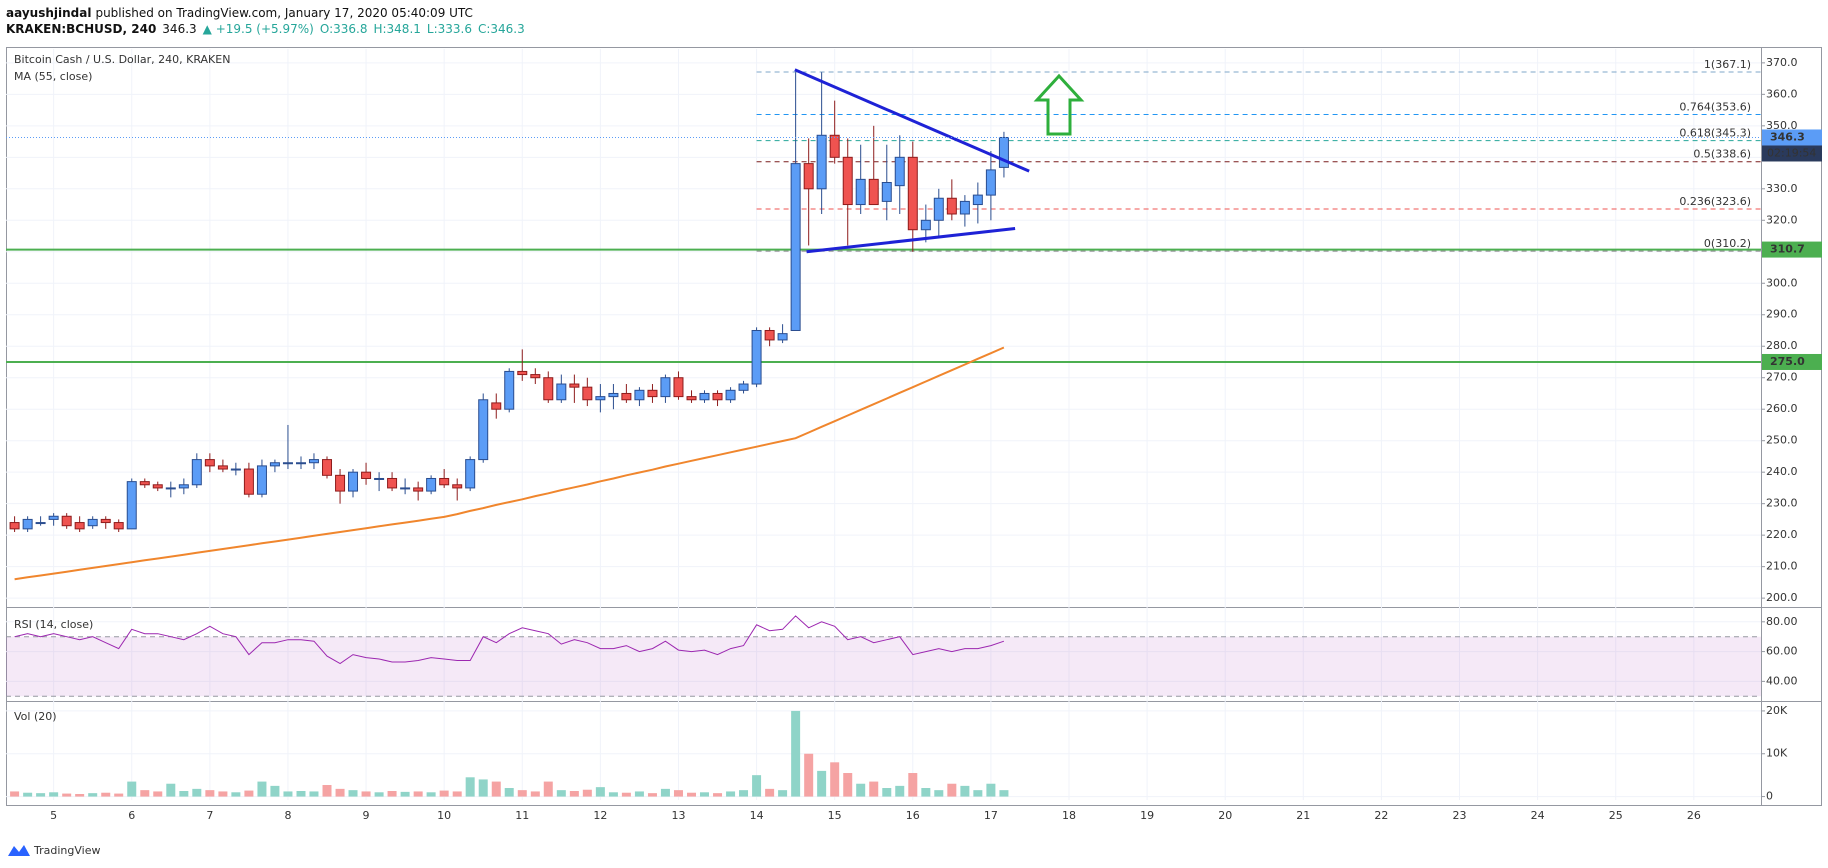 The width and height of the screenshot is (1828, 868). Describe the element at coordinates (1782, 440) in the screenshot. I see `y-tick-label: 250.0` at that location.